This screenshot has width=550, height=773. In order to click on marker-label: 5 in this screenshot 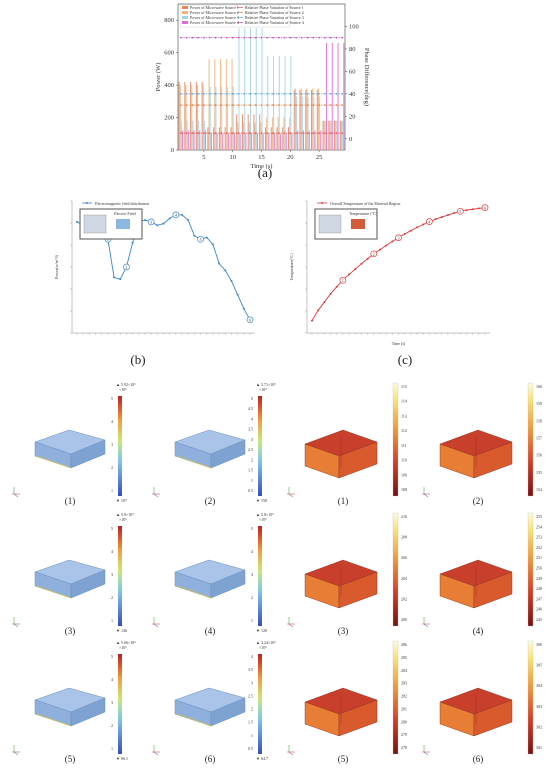, I will do `click(460, 211)`.